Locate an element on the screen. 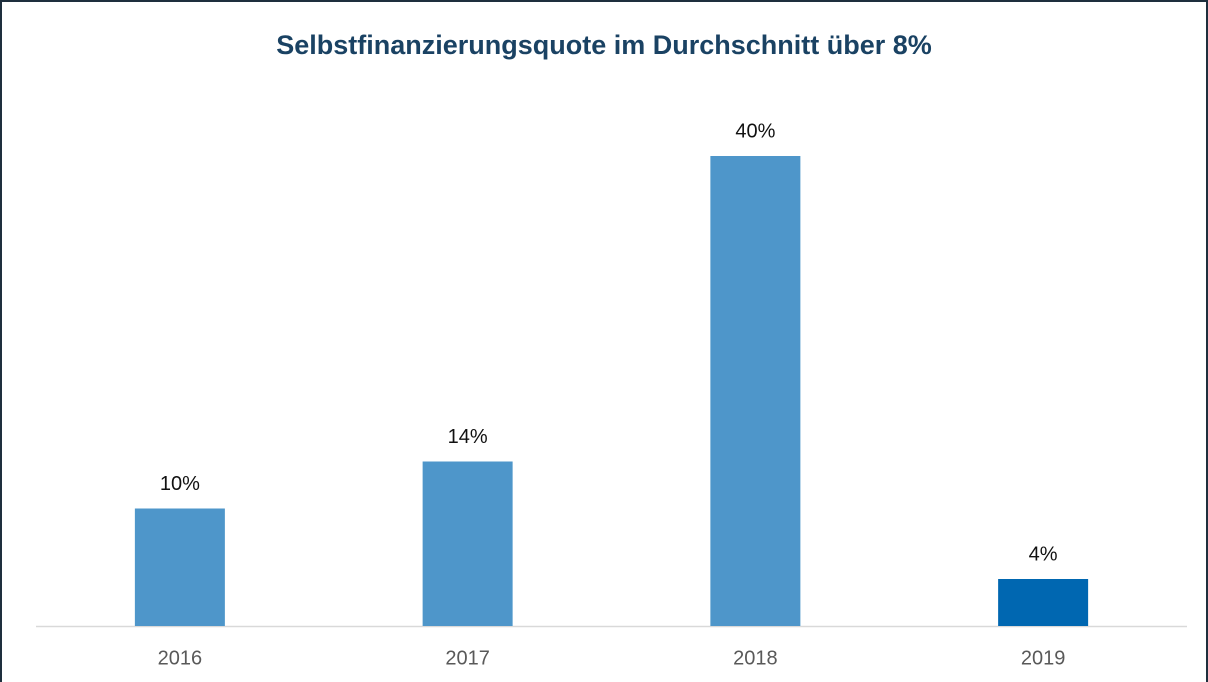  value-label: 4% is located at coordinates (1043, 554).